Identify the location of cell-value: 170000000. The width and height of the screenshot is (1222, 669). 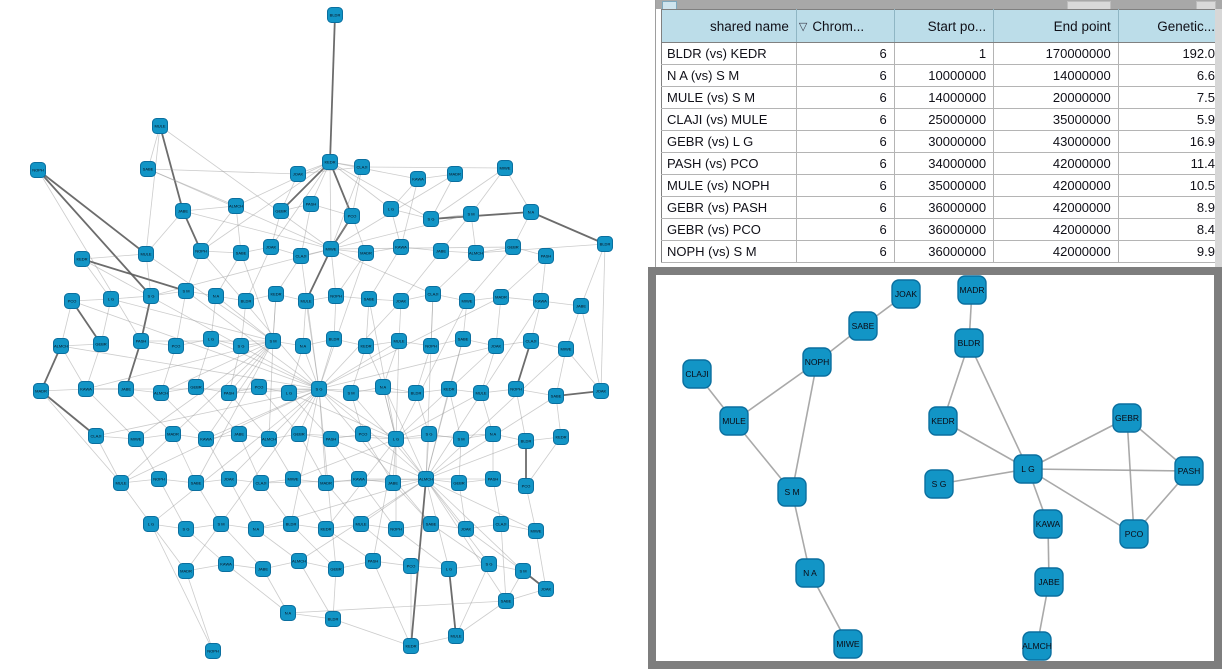
(1056, 53).